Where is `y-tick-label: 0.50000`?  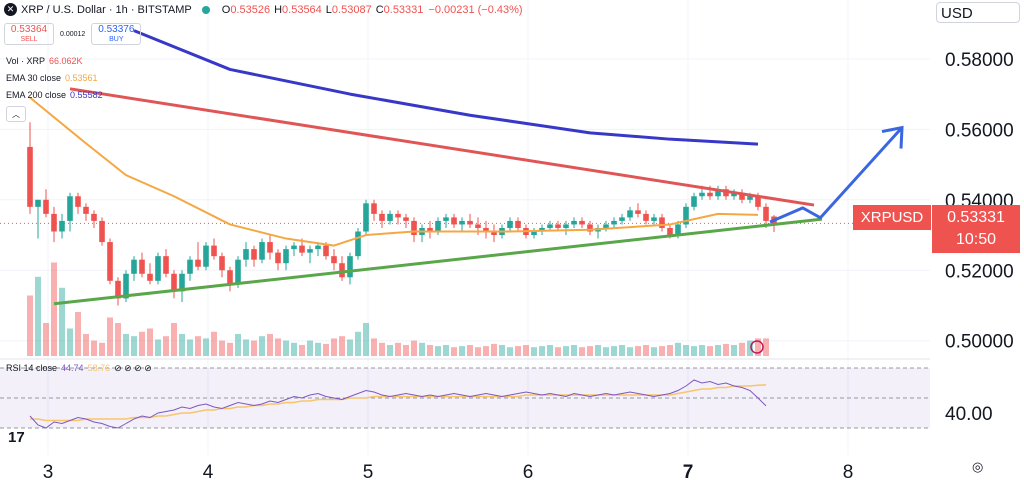
y-tick-label: 0.50000 is located at coordinates (979, 342).